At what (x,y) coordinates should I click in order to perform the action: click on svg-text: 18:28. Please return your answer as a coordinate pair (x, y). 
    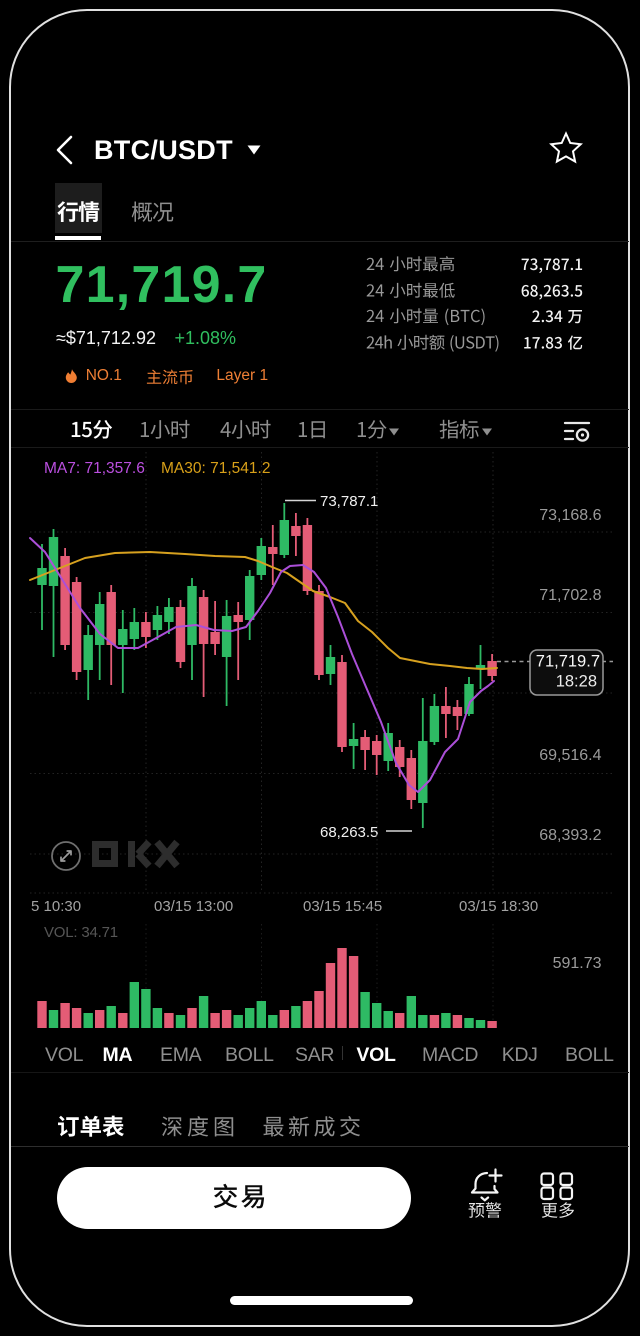
    Looking at the image, I should click on (576, 682).